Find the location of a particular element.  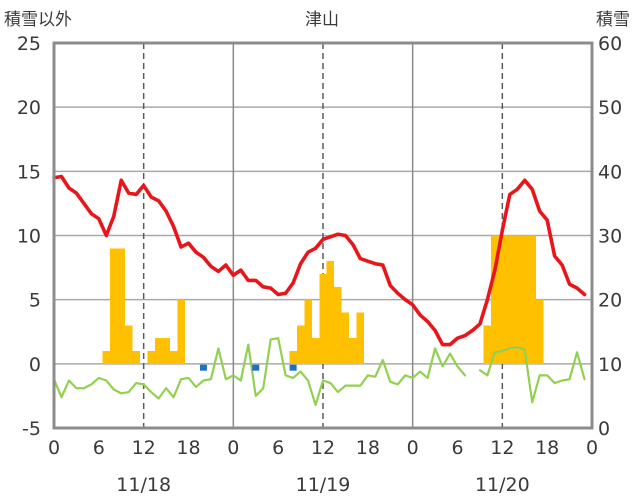

right-tick-label: 10 is located at coordinates (610, 365).